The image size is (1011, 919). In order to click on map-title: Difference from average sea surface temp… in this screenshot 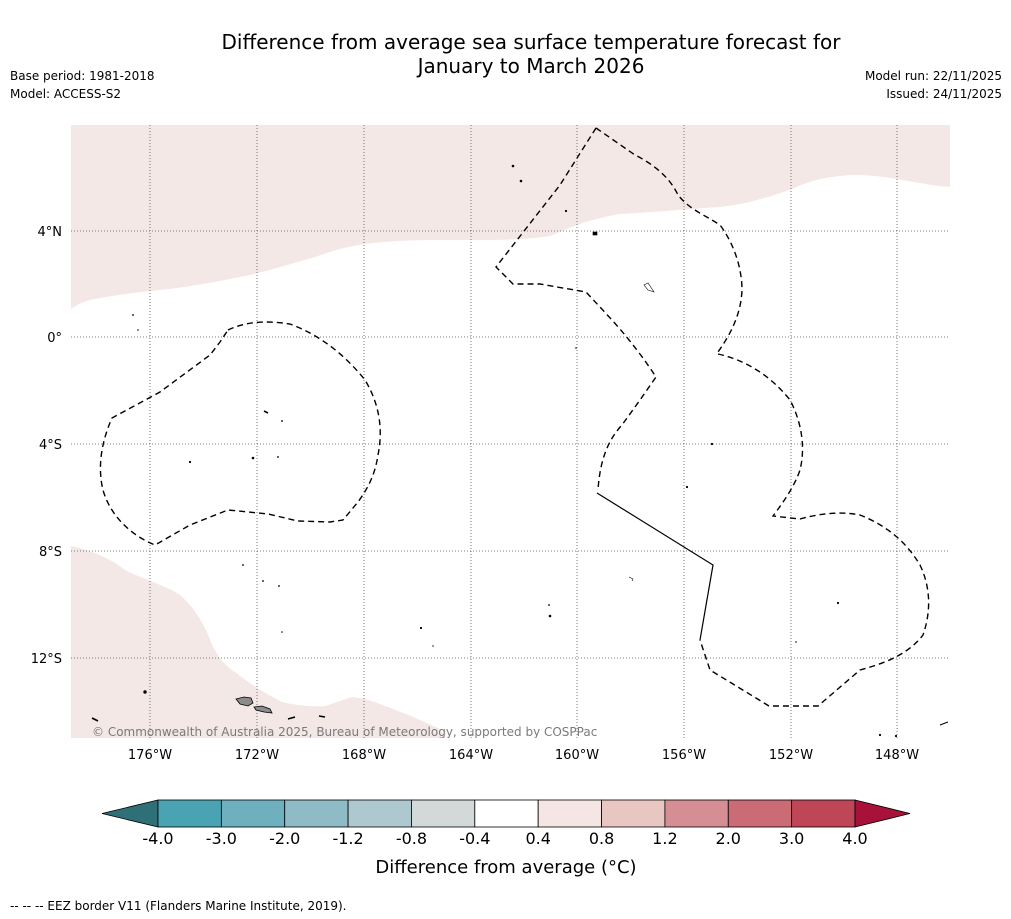, I will do `click(505, 54)`.